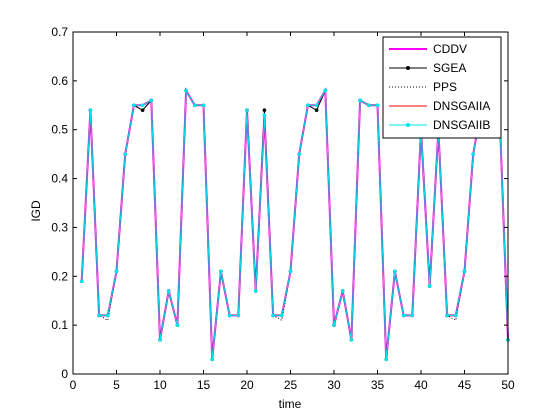  Describe the element at coordinates (204, 385) in the screenshot. I see `x-tick-label: 15` at that location.